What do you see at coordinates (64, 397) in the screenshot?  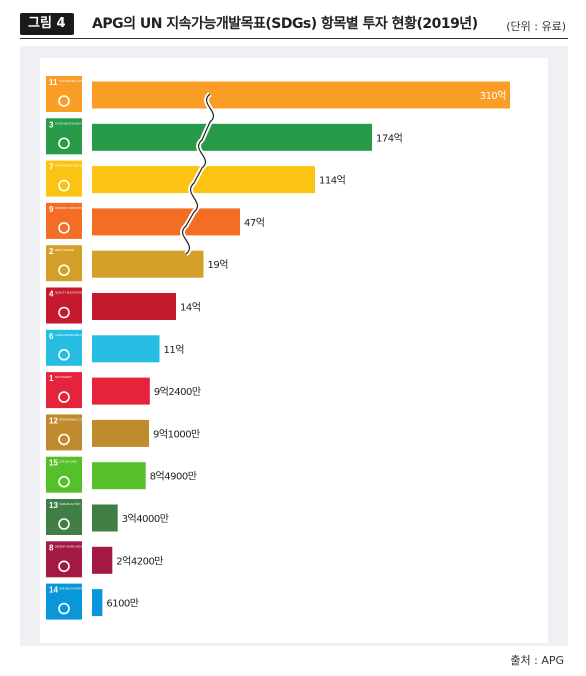 I see `family-icon` at bounding box center [64, 397].